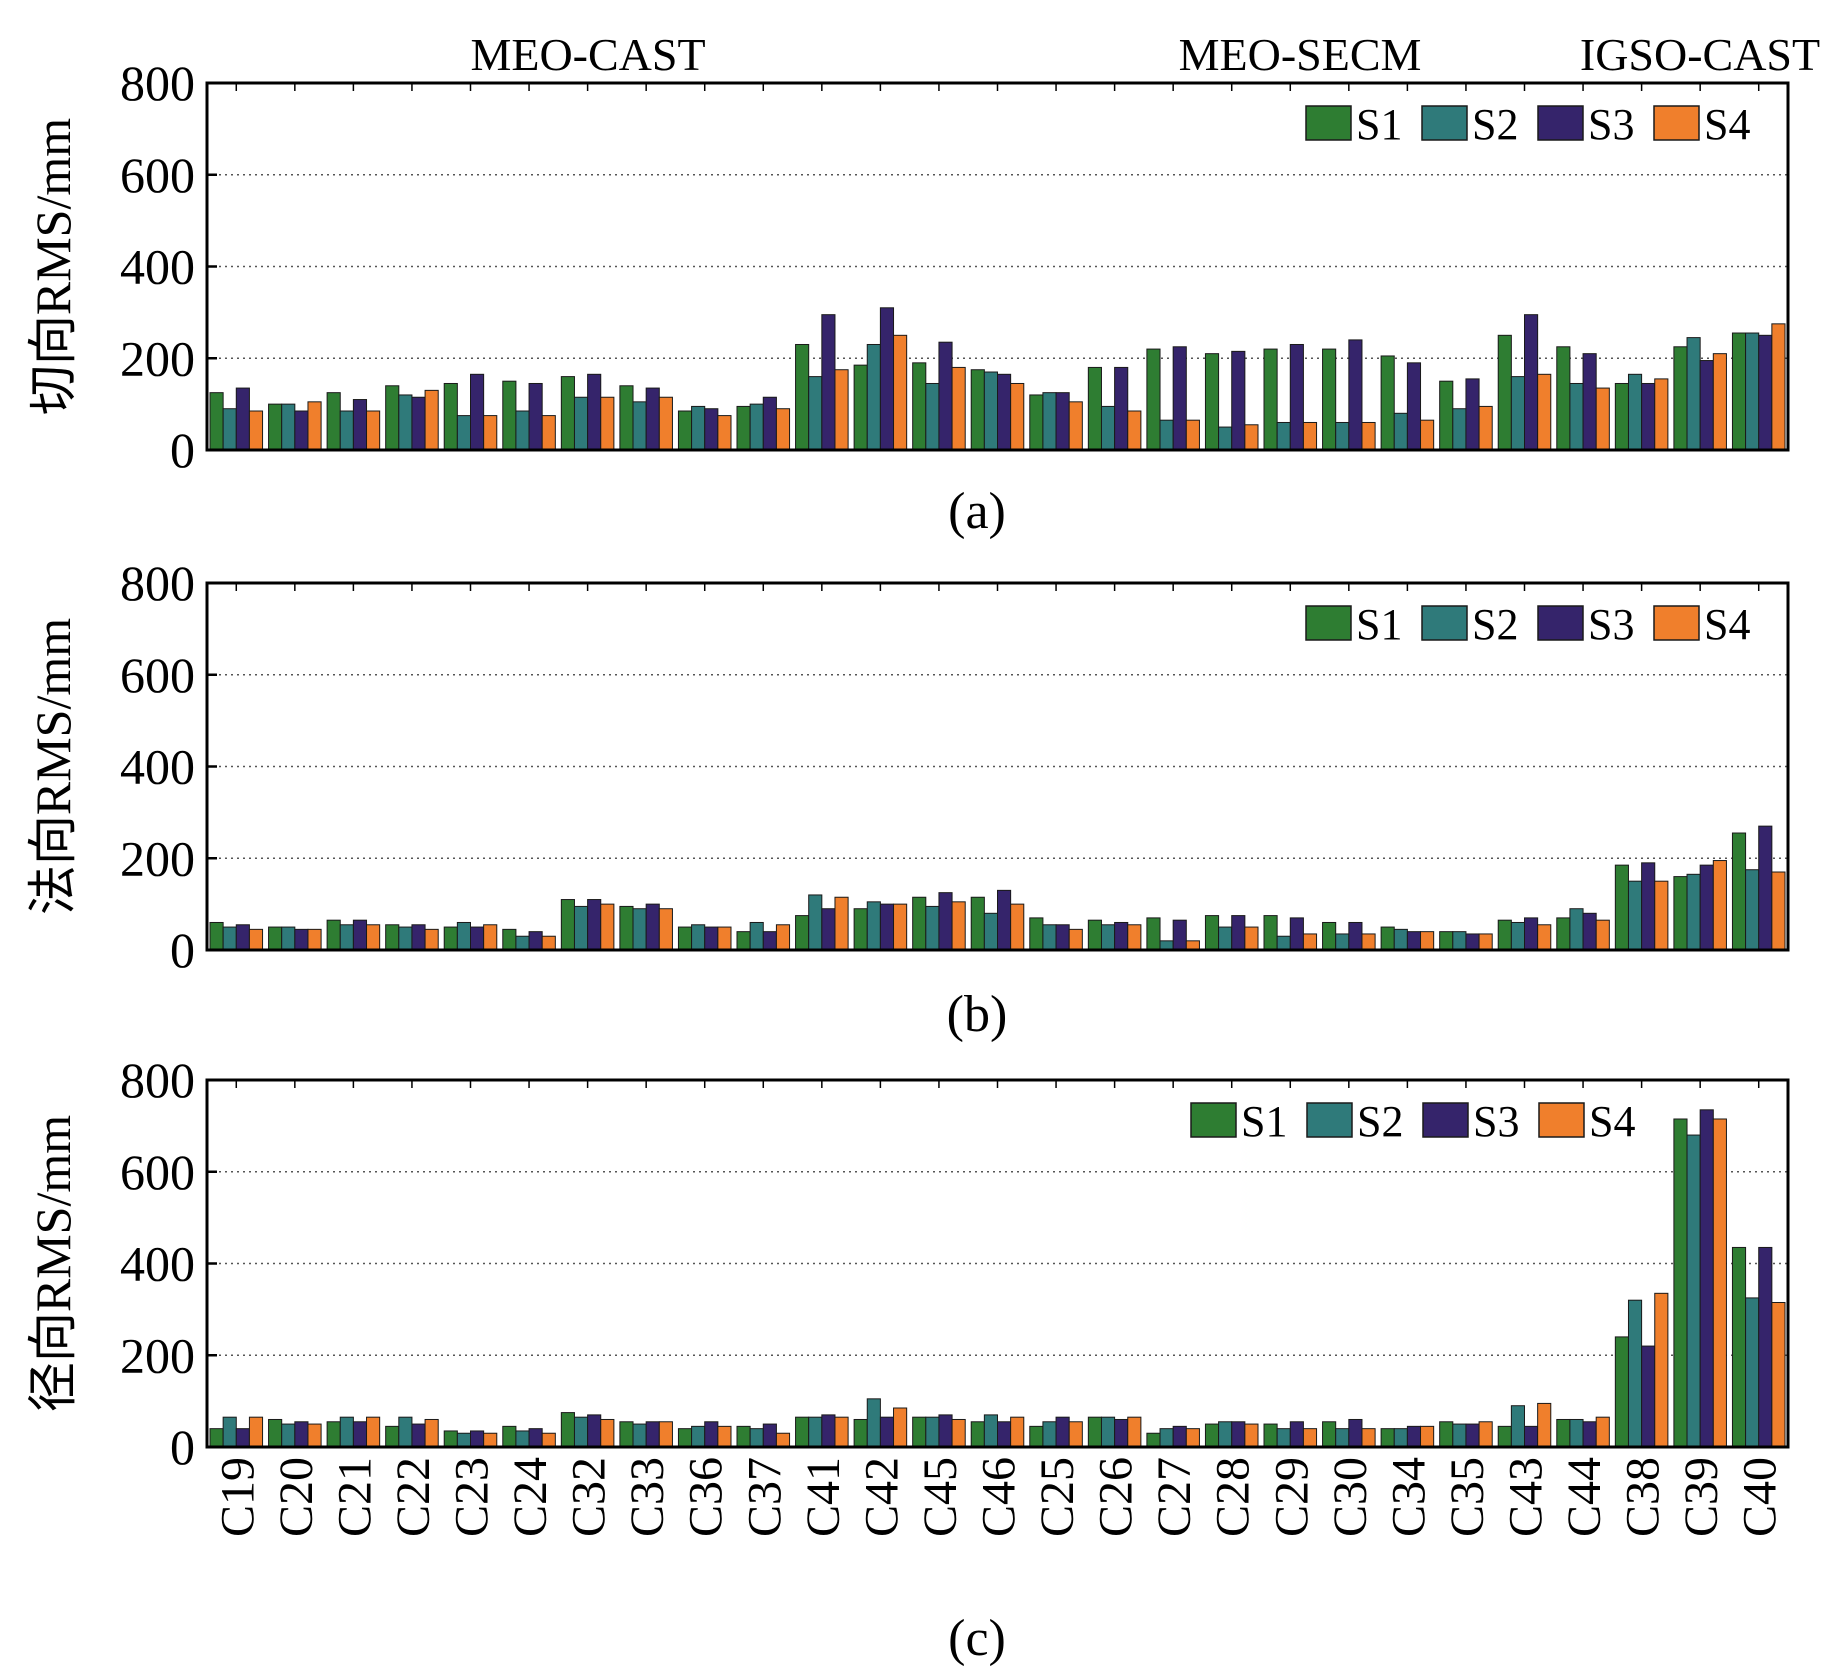 The width and height of the screenshot is (1843, 1677). What do you see at coordinates (887, 927) in the screenshot?
I see `bar-s3-c42` at bounding box center [887, 927].